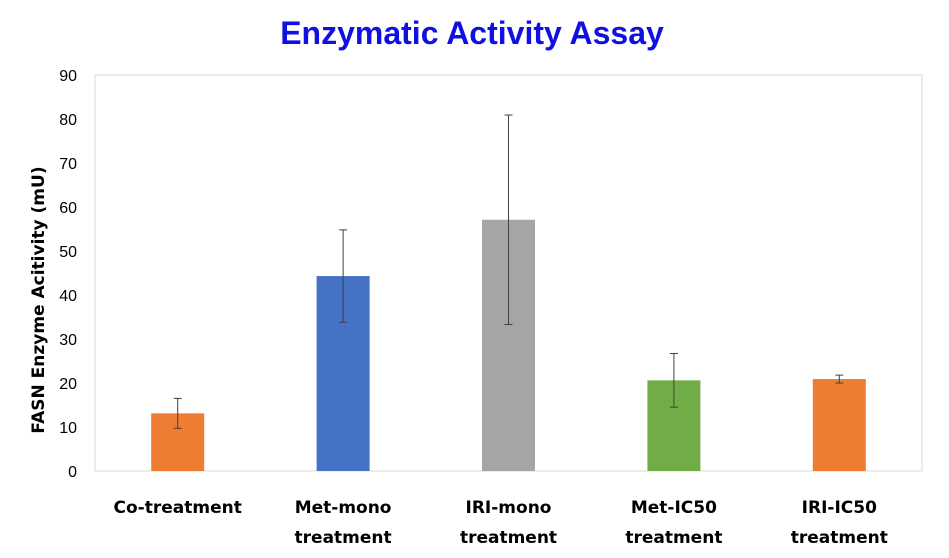 This screenshot has width=949, height=558. What do you see at coordinates (68, 208) in the screenshot?
I see `y-tick-label: 60` at bounding box center [68, 208].